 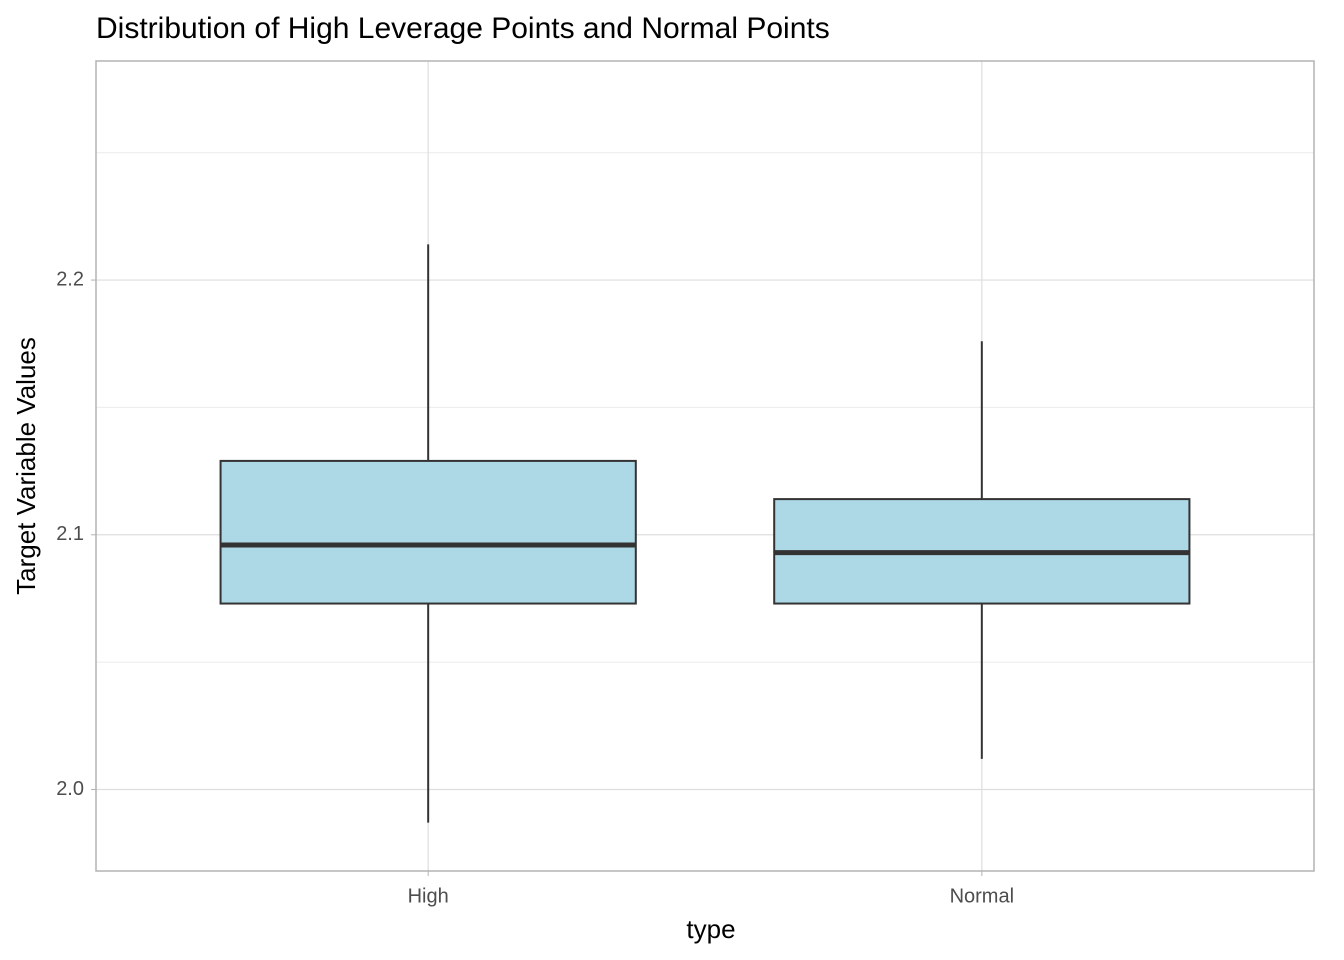 I want to click on x-axis-title: type, so click(x=710, y=929).